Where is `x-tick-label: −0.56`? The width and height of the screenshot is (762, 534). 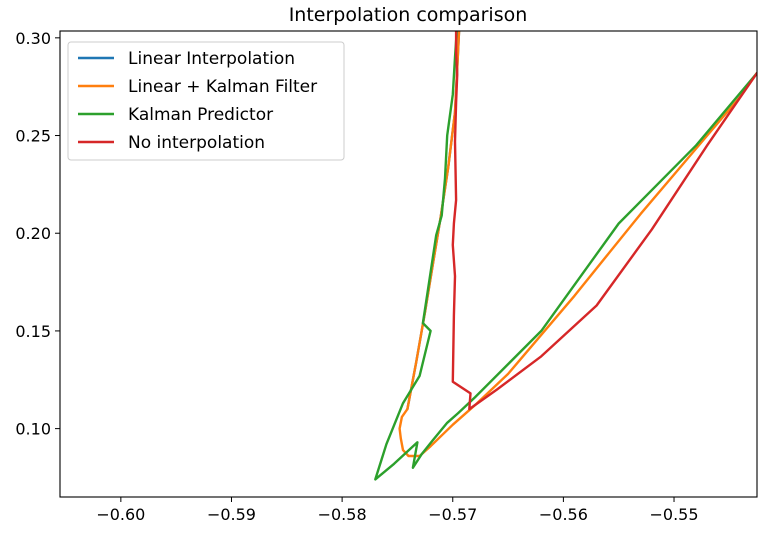
x-tick-label: −0.56 is located at coordinates (563, 514).